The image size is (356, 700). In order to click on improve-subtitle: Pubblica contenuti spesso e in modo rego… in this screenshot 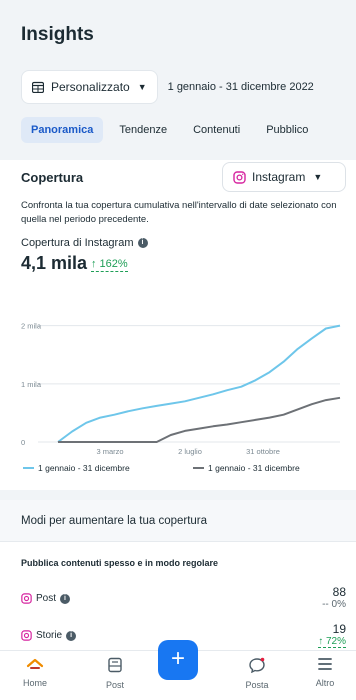, I will do `click(120, 563)`.